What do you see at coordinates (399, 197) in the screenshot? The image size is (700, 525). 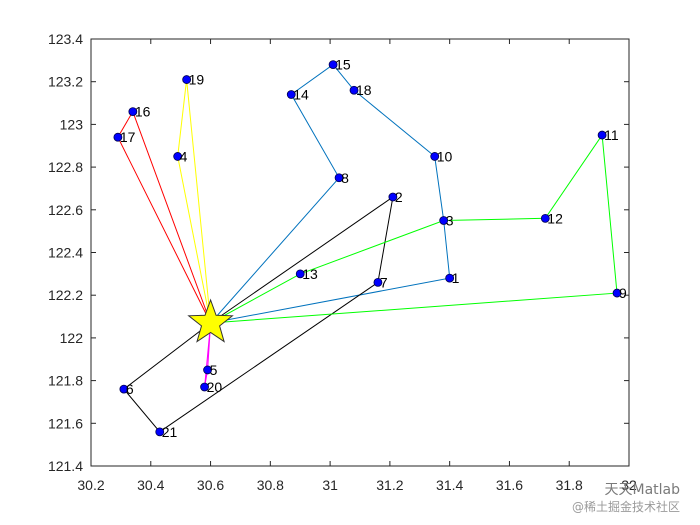 I see `customer-label: 2` at bounding box center [399, 197].